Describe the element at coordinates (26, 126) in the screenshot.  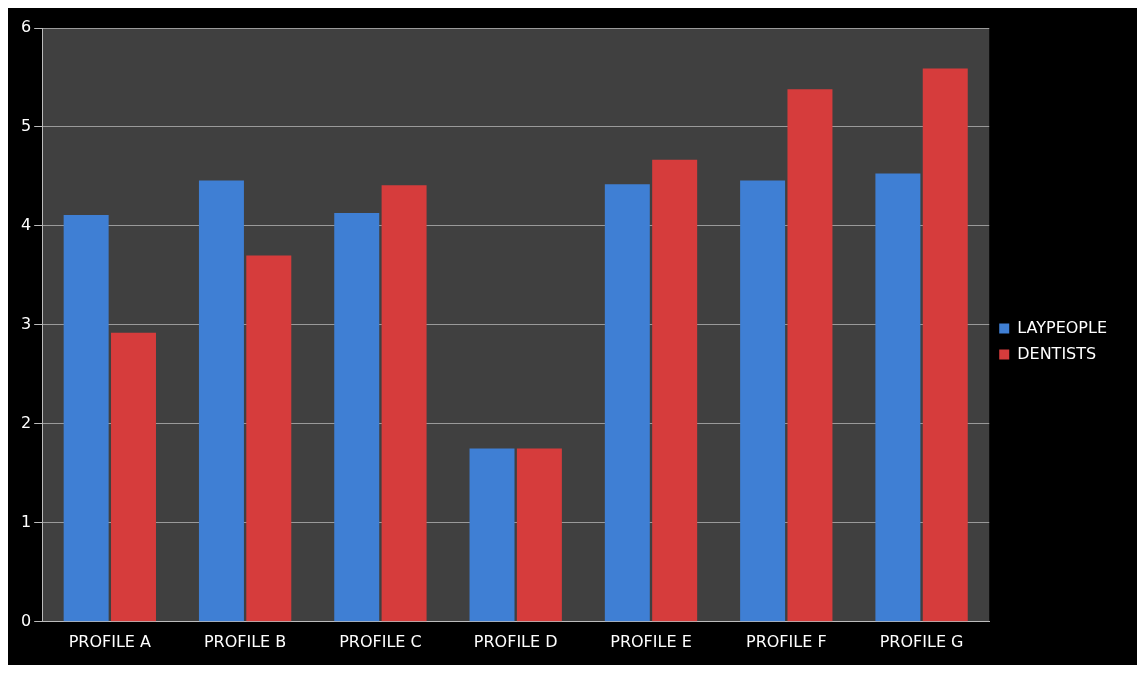
I see `y-tick-label: 5` at that location.